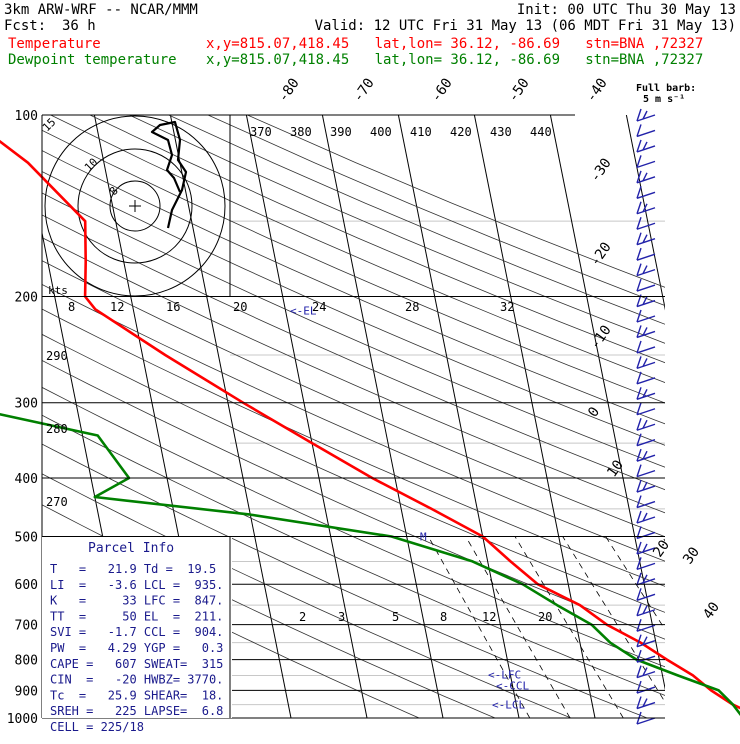 This screenshot has width=740, height=744. What do you see at coordinates (136, 664) in the screenshot?
I see `parcel-row: CAPE = 607 SWEAT= 315` at bounding box center [136, 664].